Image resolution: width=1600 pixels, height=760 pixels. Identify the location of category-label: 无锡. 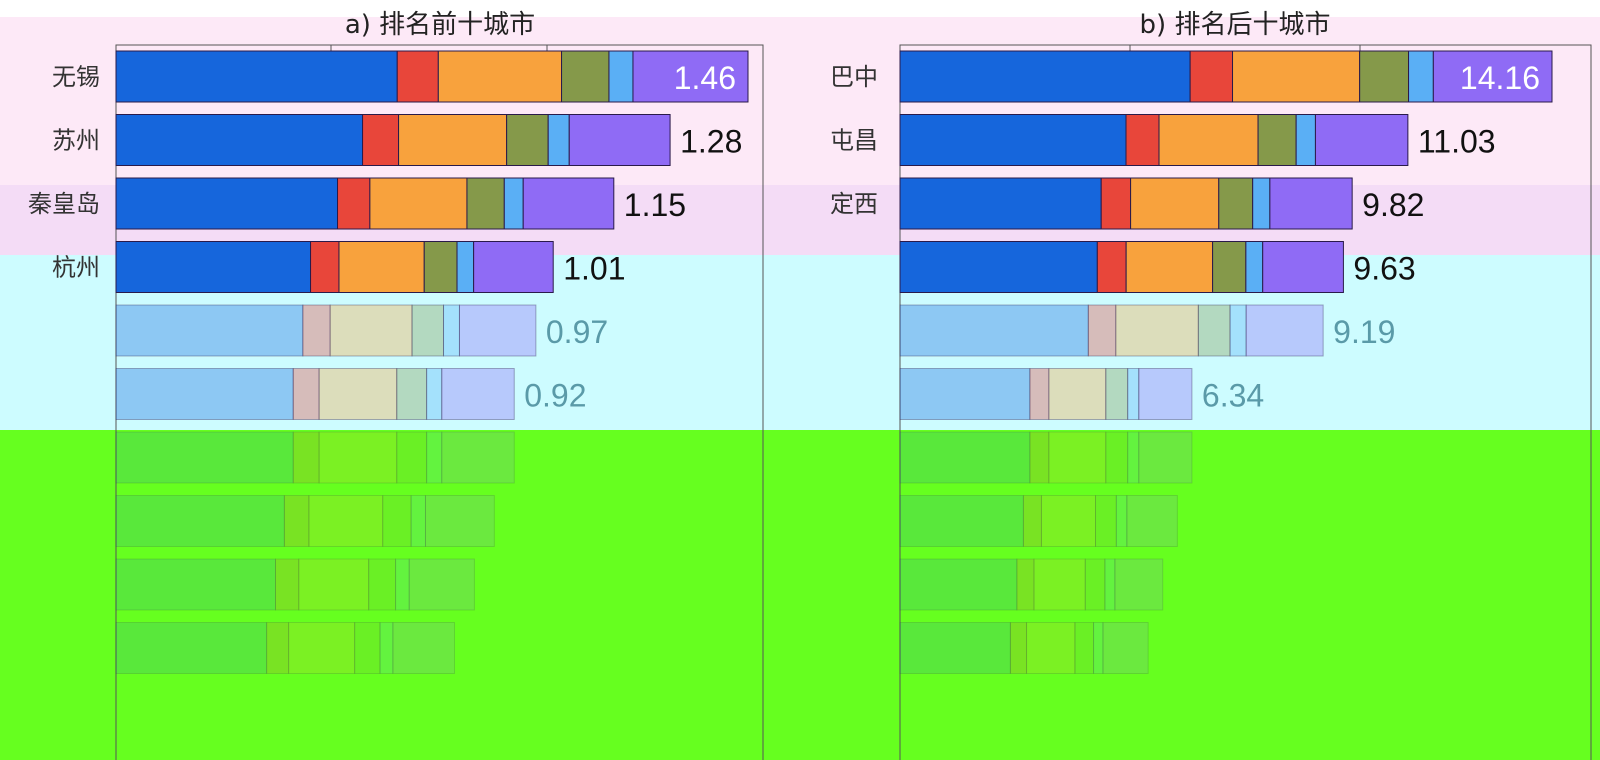
(76, 77).